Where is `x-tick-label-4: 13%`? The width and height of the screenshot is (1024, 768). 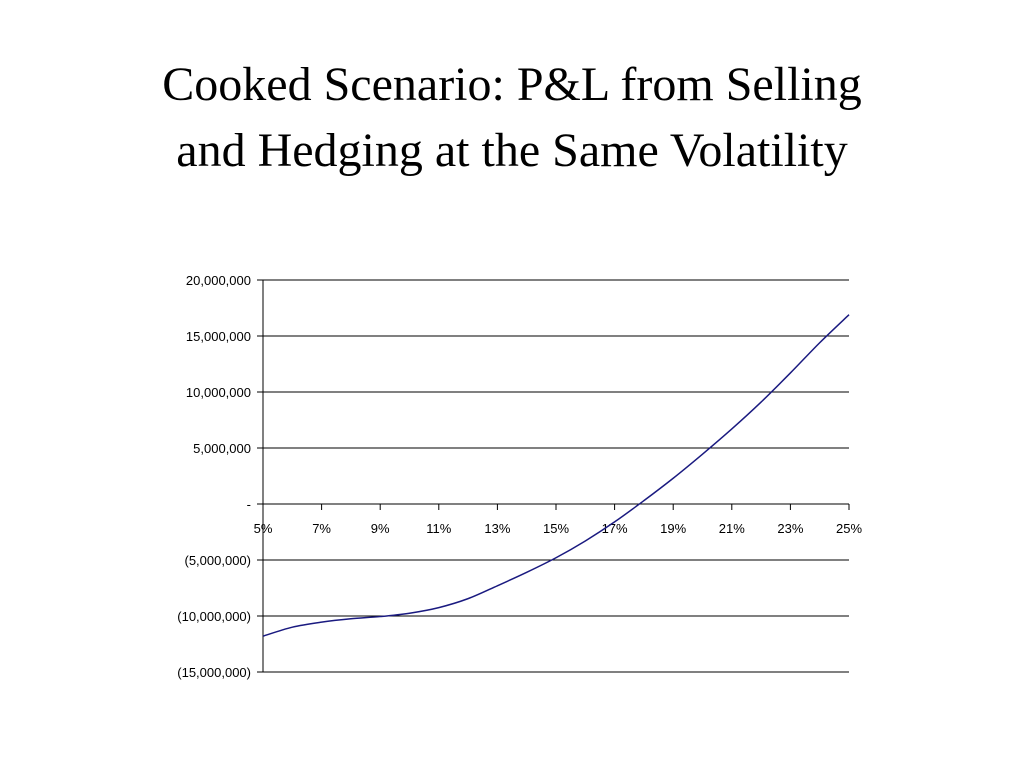
x-tick-label-4: 13% is located at coordinates (497, 528).